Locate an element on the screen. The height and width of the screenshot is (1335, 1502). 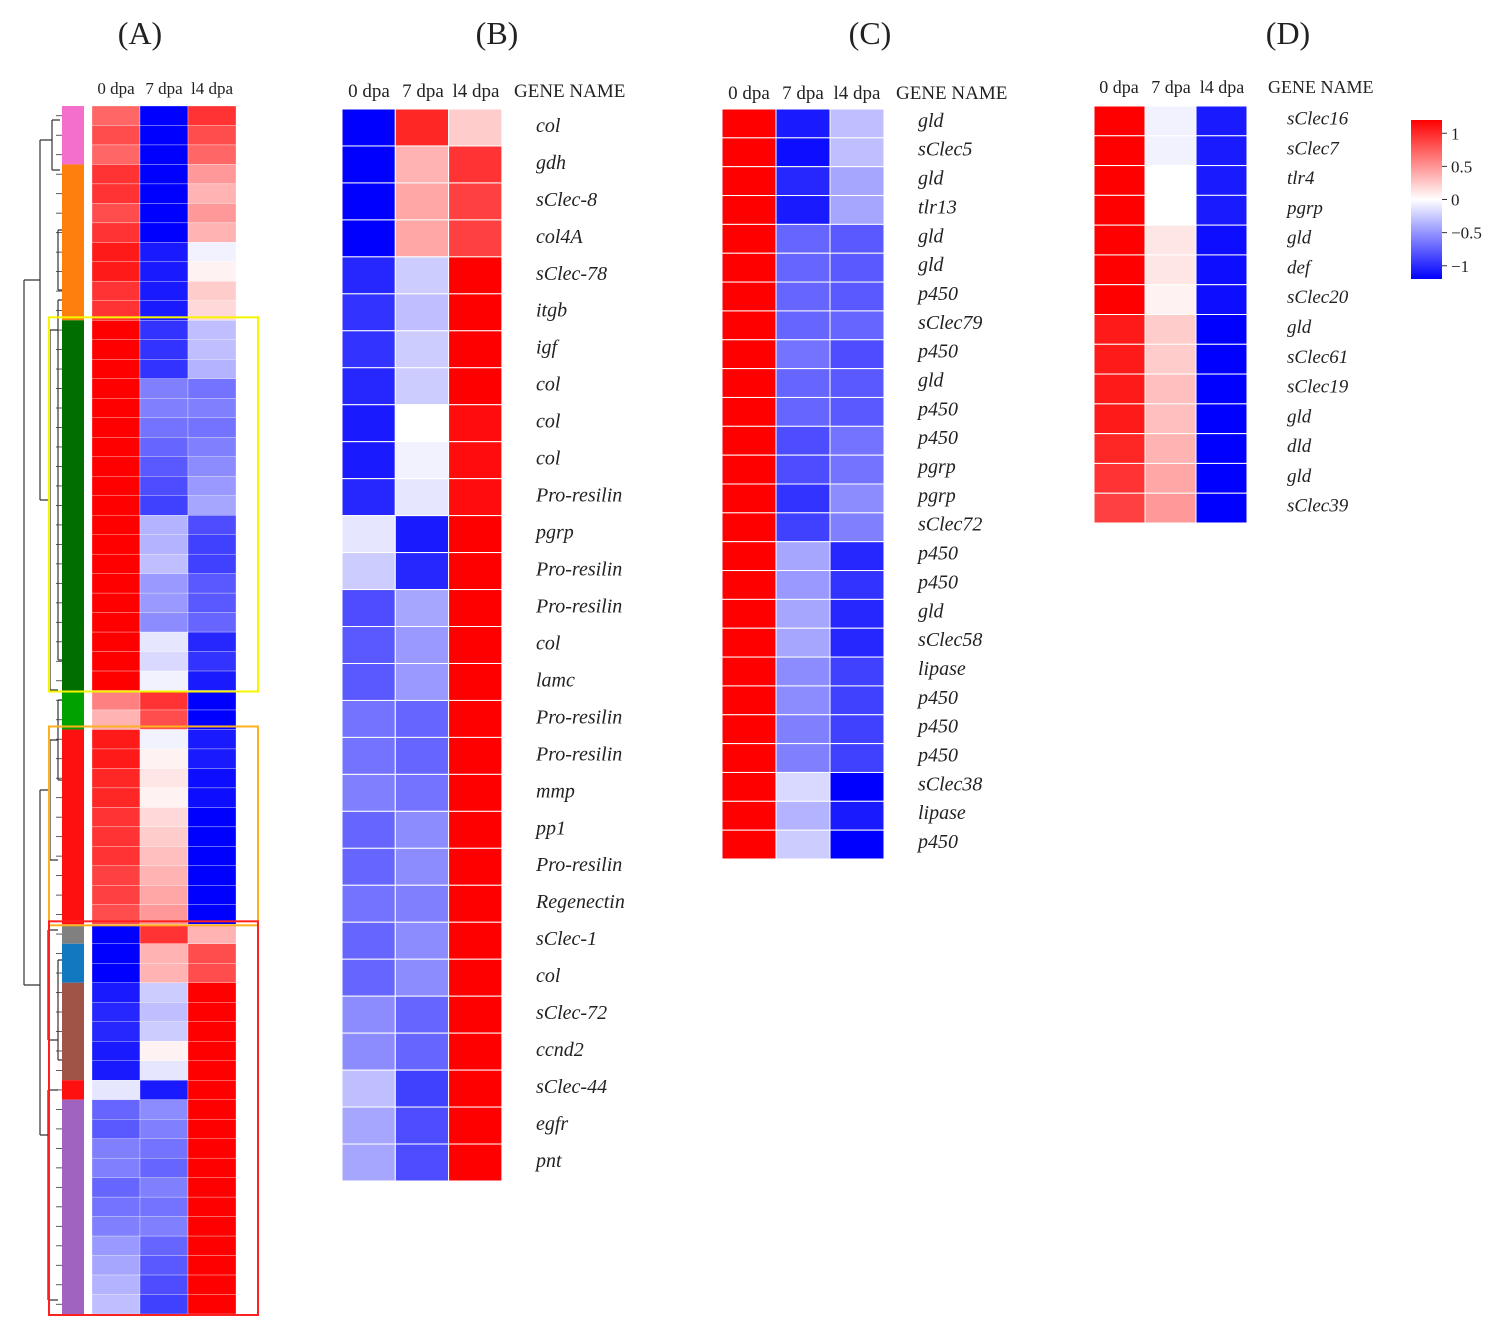
panel-c-col-header: 0 dpa is located at coordinates (749, 93).